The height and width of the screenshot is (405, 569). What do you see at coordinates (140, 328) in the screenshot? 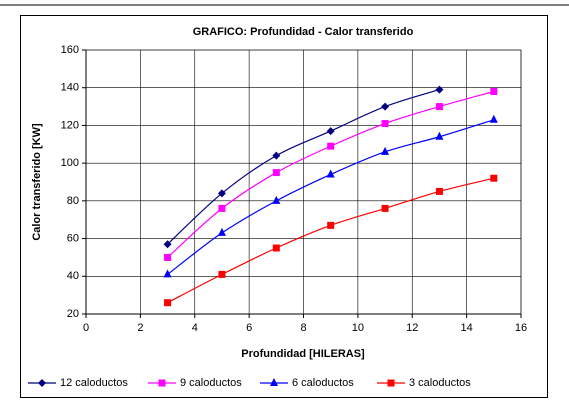
I see `x-tick-label: 2` at bounding box center [140, 328].